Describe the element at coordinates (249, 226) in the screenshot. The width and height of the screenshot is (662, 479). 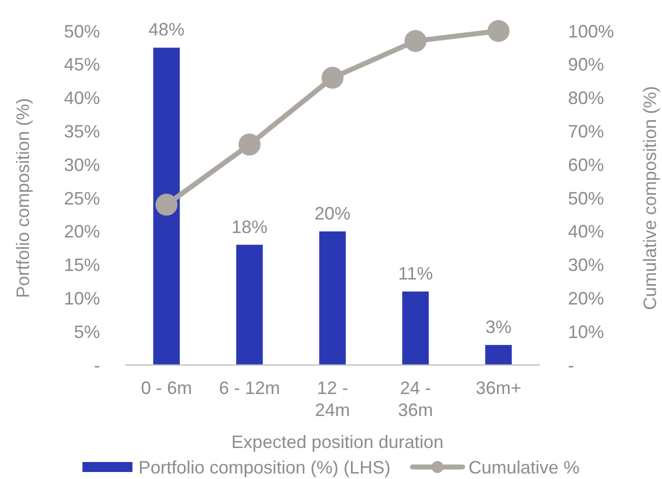
I see `data-label: 18%` at that location.